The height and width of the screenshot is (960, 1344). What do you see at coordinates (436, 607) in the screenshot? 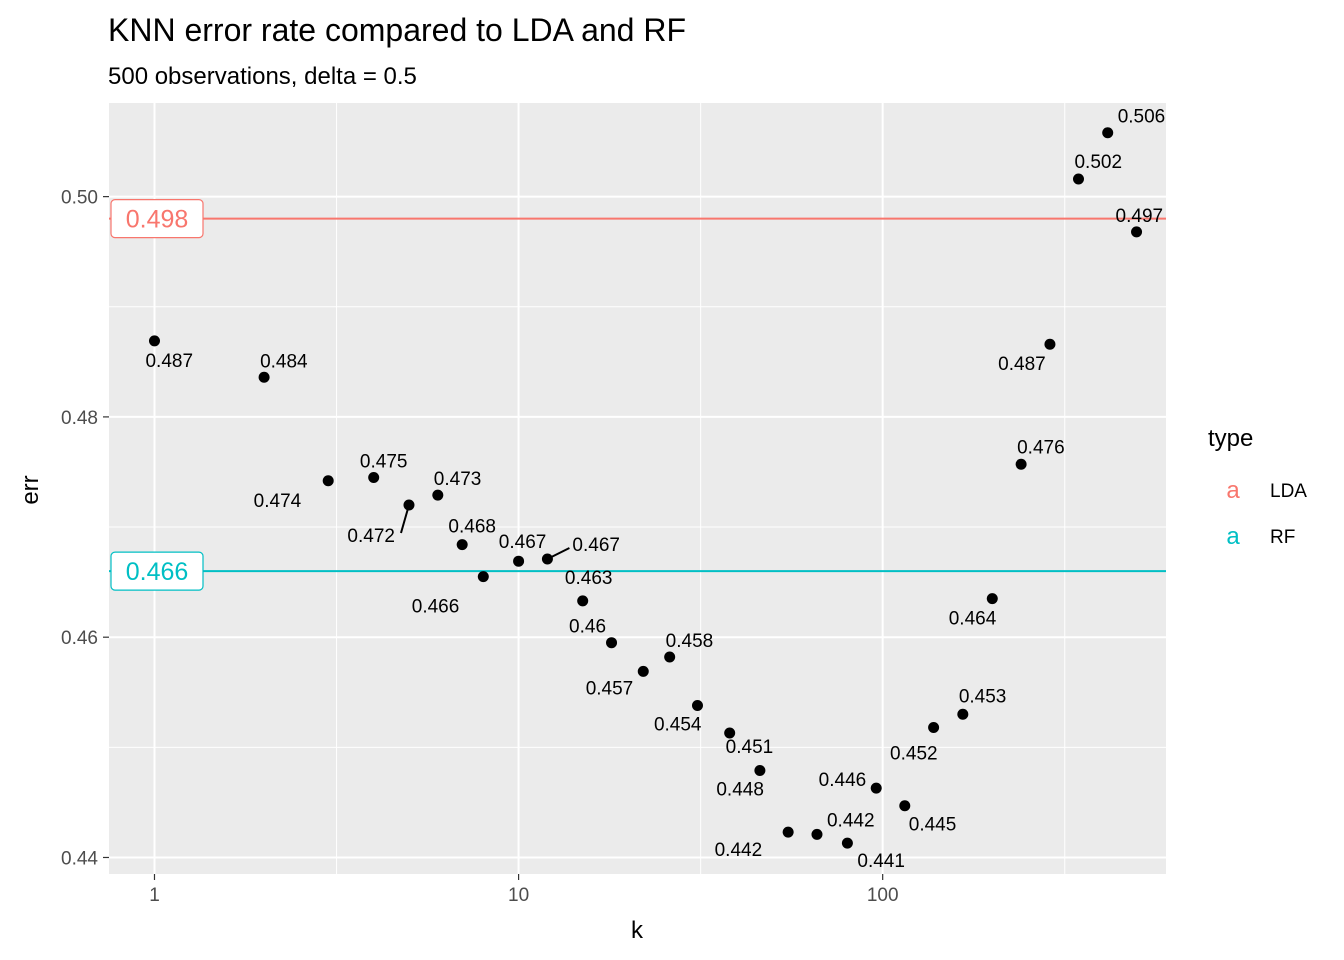
I see `data-point-label: 0.466` at bounding box center [436, 607].